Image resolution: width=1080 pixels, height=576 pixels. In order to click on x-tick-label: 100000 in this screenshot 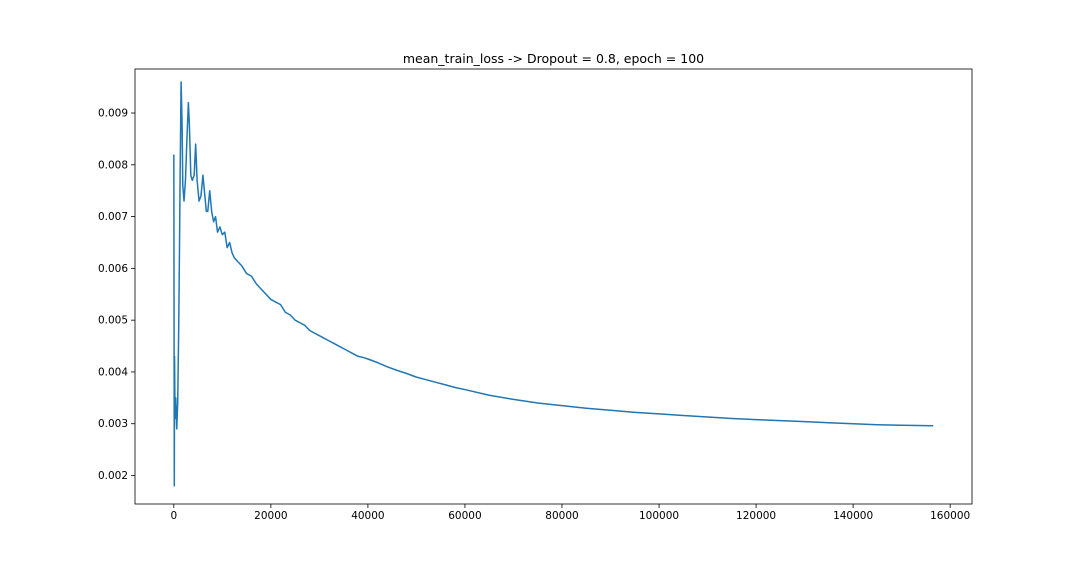, I will do `click(659, 516)`.